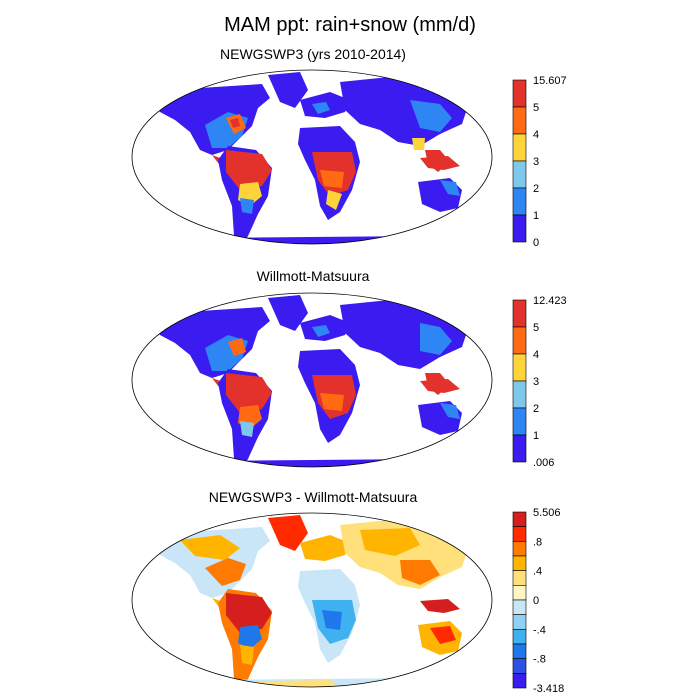 The width and height of the screenshot is (700, 700). I want to click on figure-title: MAM ppt: rain+snow (mm/d), so click(350, 25).